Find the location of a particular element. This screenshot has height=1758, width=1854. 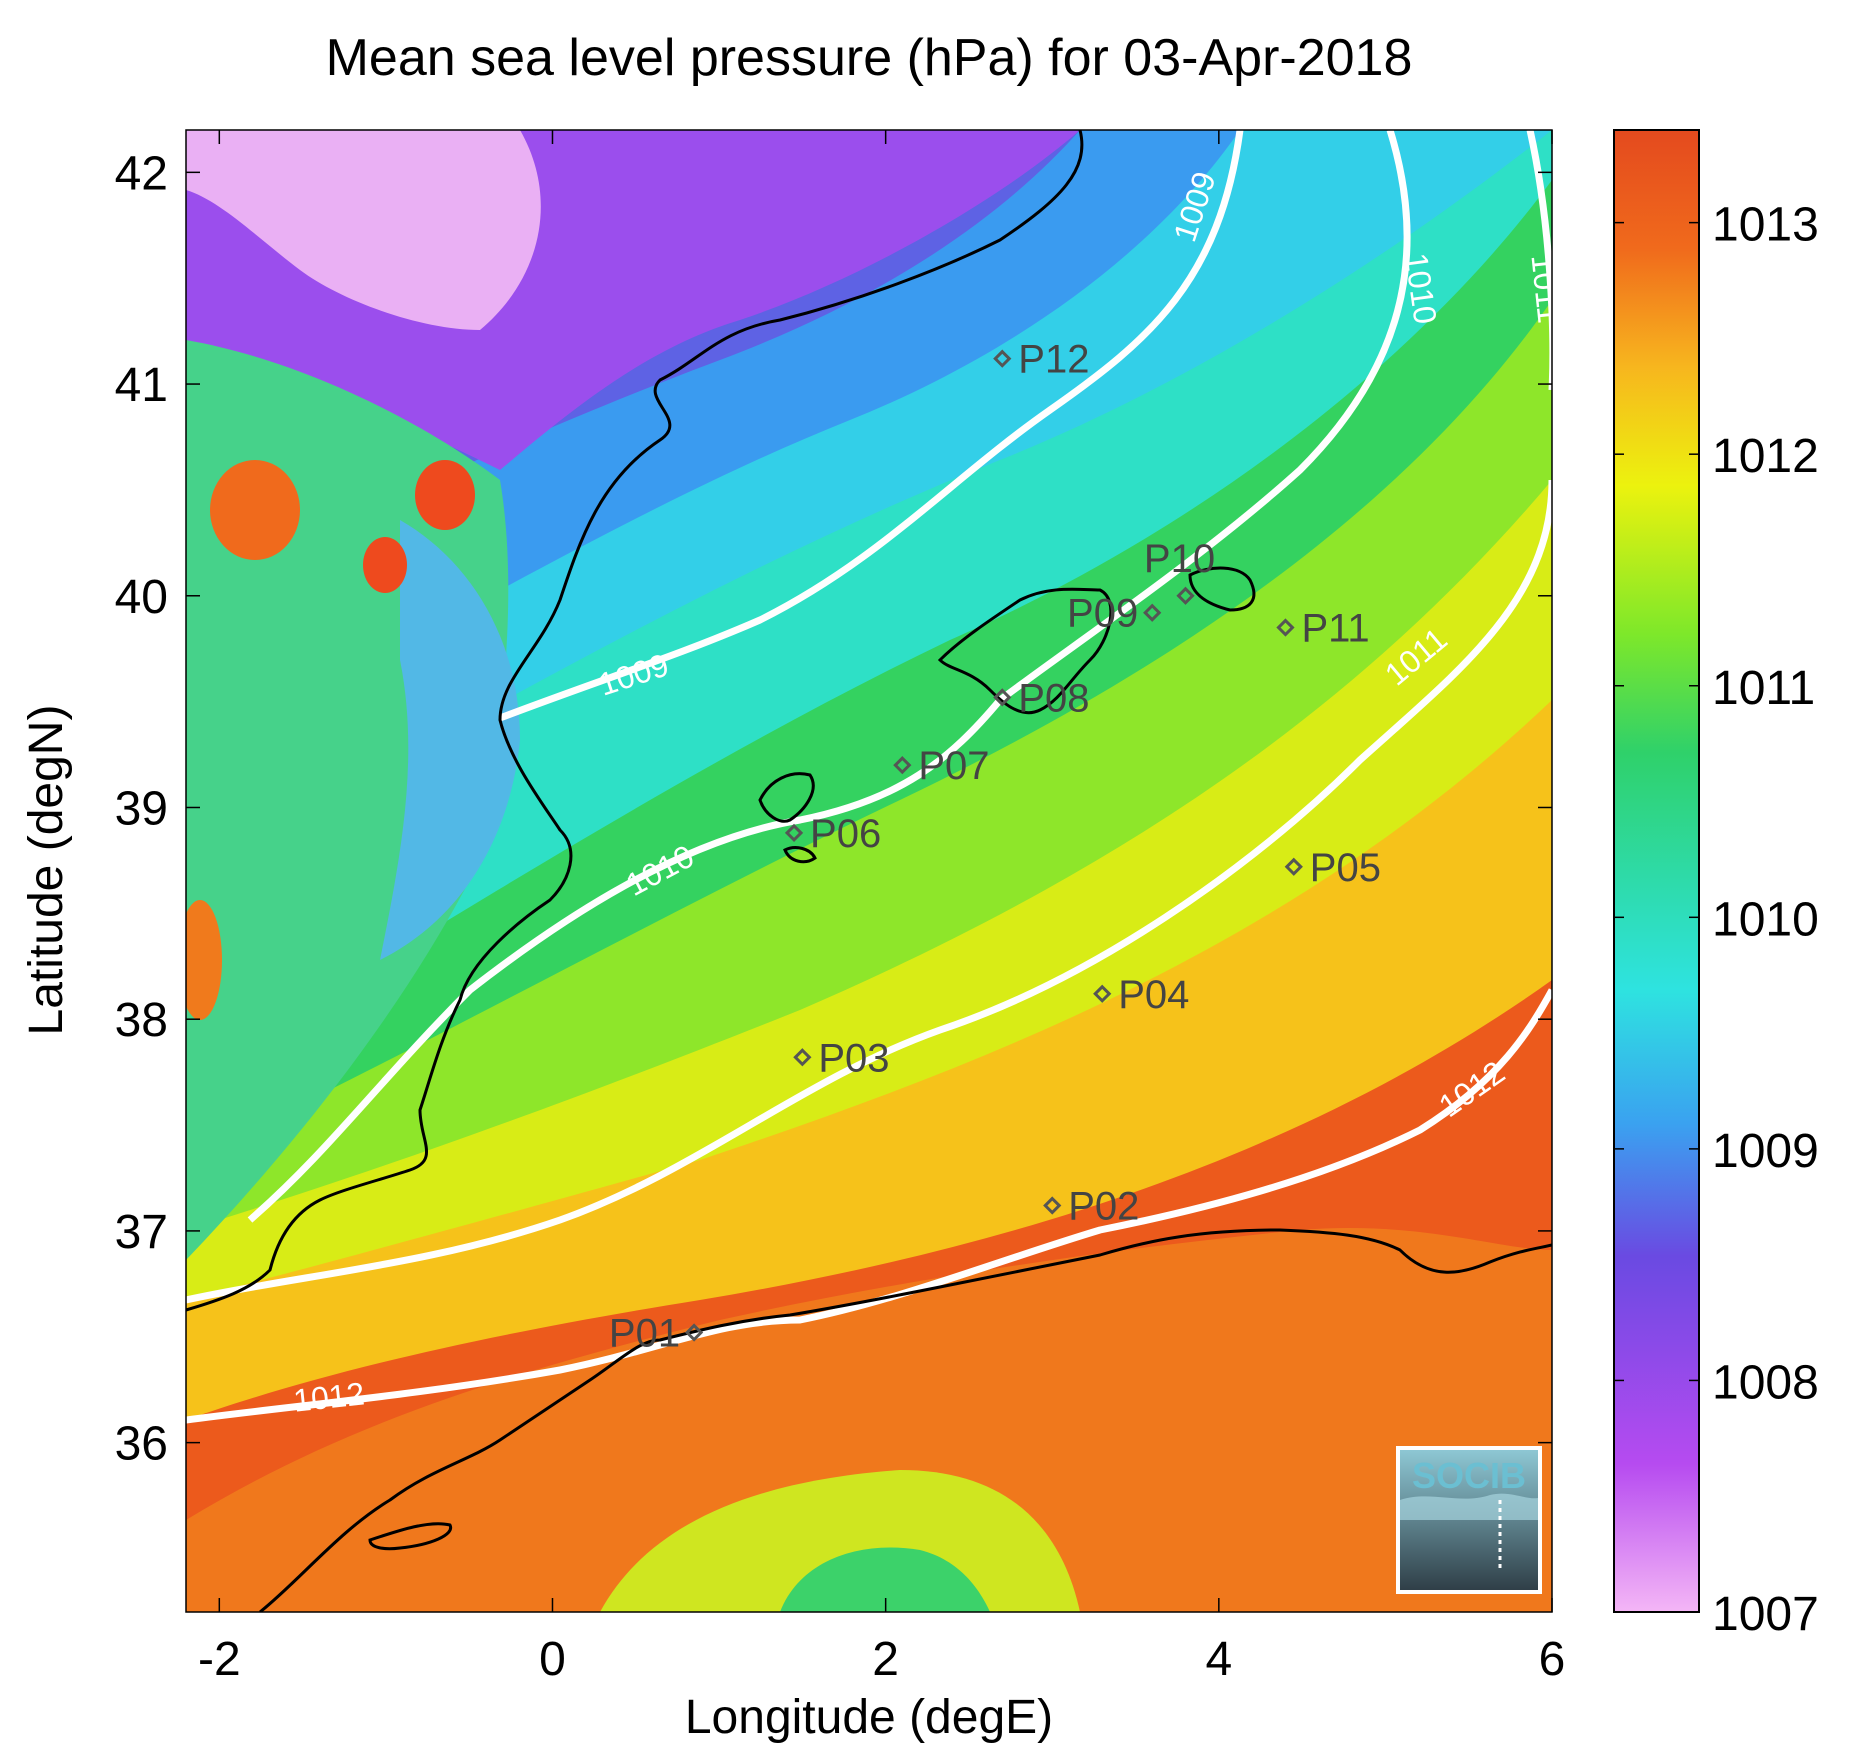

socib-logo: SOCIB is located at coordinates (1469, 1520).